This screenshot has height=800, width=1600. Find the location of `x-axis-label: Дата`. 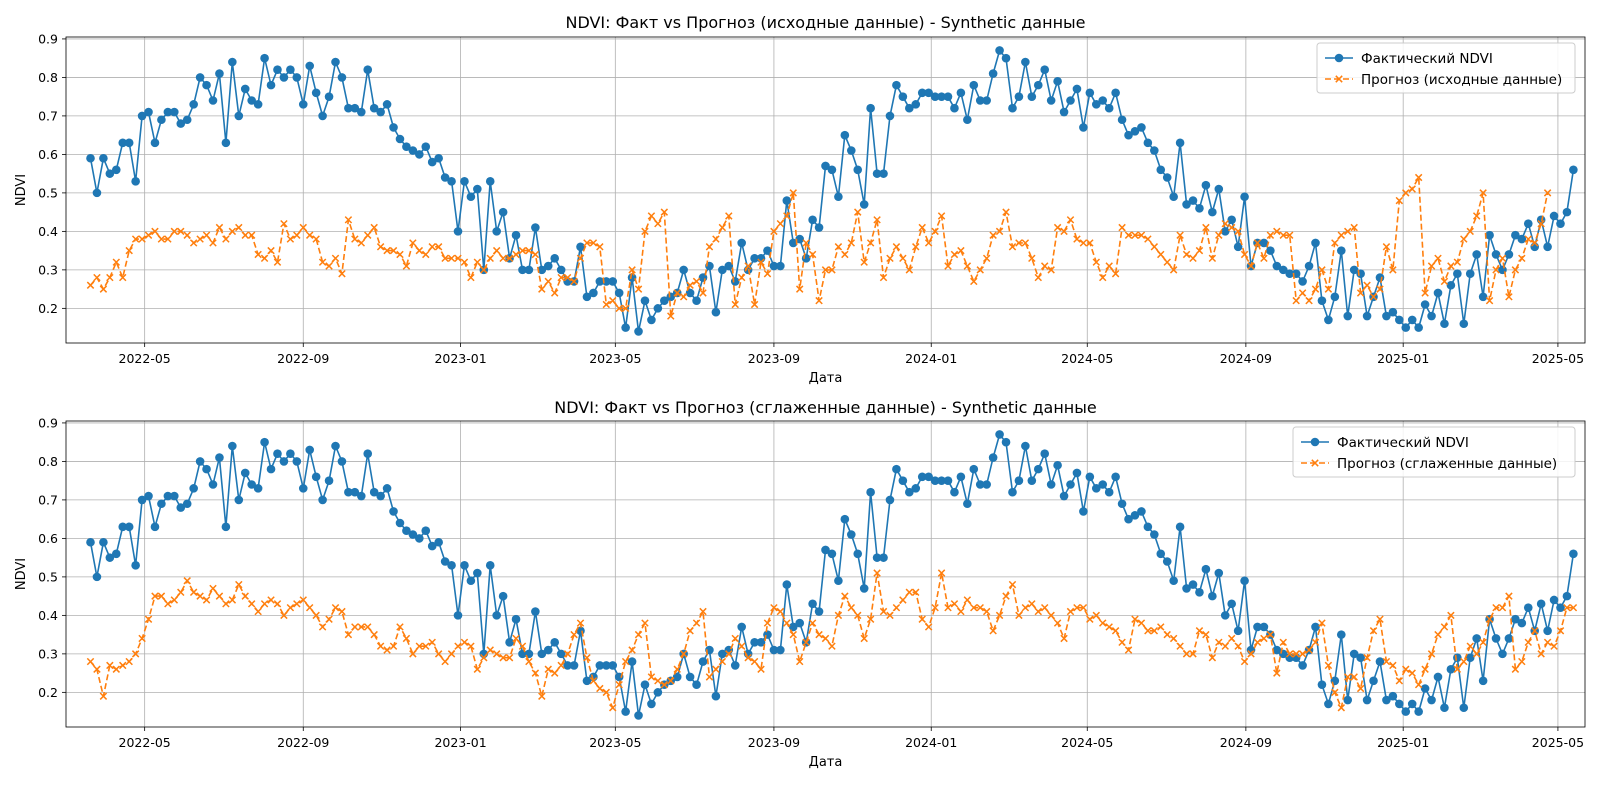

x-axis-label: Дата is located at coordinates (826, 762).